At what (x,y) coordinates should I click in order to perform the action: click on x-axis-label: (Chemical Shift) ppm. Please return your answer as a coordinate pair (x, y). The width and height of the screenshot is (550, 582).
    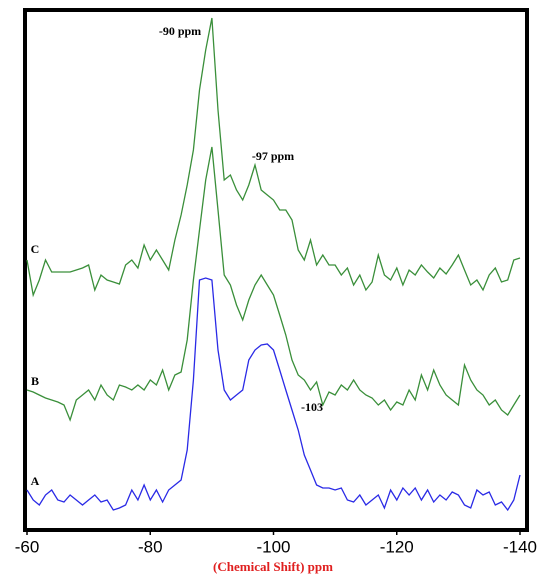
    Looking at the image, I should click on (273, 566).